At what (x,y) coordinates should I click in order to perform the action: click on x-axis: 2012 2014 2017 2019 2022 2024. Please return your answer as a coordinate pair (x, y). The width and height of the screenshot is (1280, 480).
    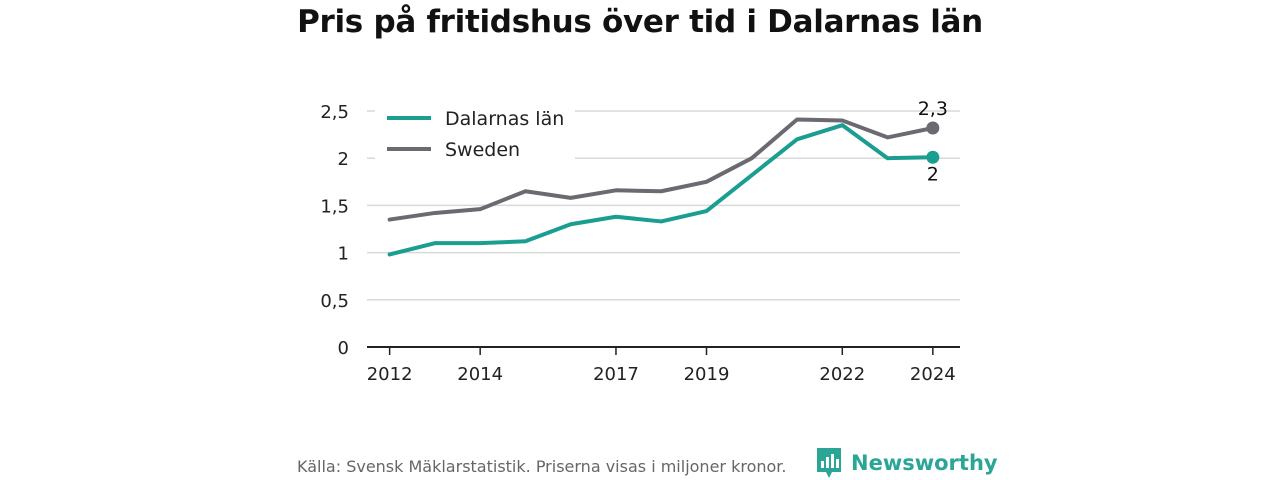
    Looking at the image, I should click on (663, 365).